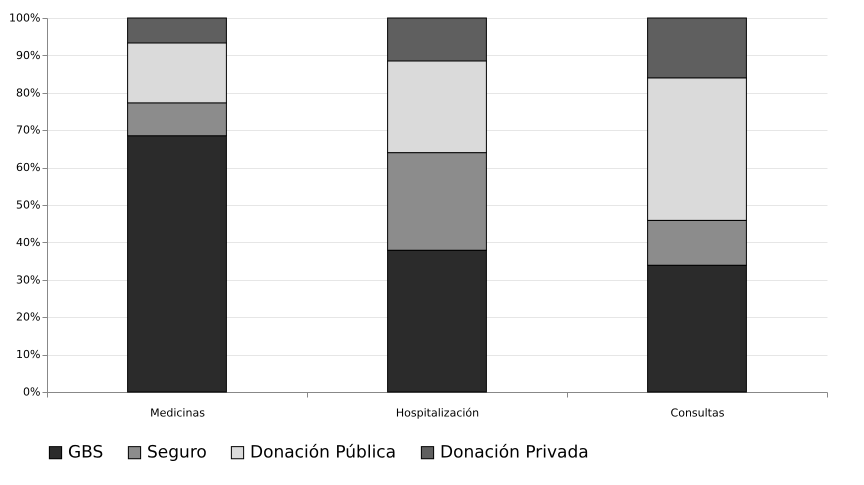  Describe the element at coordinates (323, 452) in the screenshot. I see `legend-label: Donación Pública` at that location.